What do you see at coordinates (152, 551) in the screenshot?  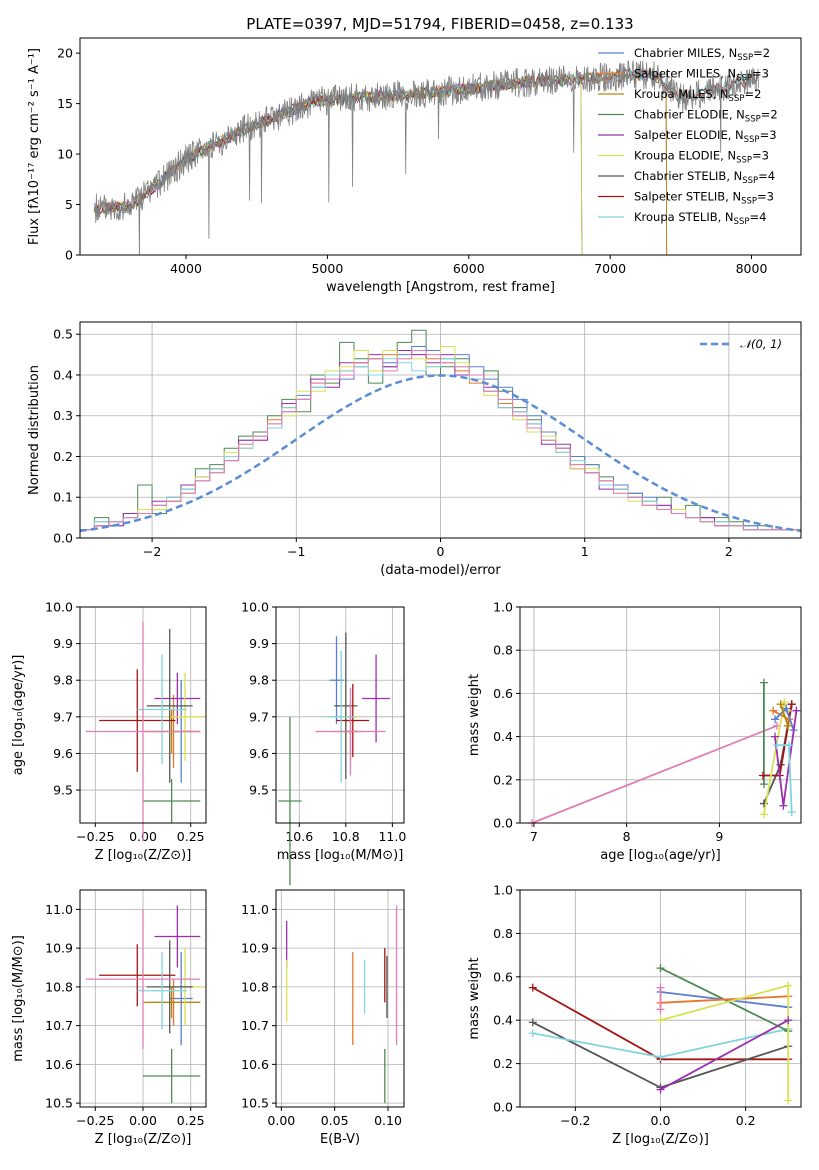 I see `x-tick-label: −2` at bounding box center [152, 551].